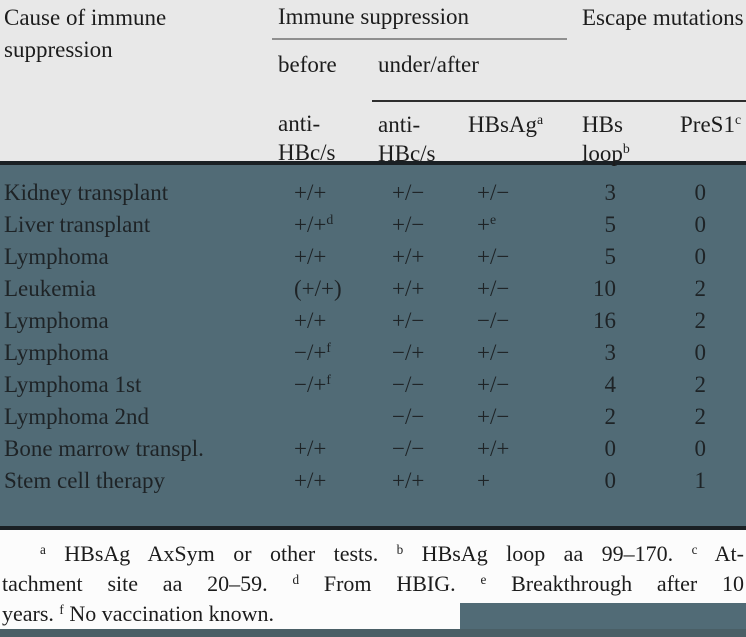 This screenshot has height=637, width=746. What do you see at coordinates (373, 417) in the screenshot?
I see `table-row: Lymphoma 2nd −/− +/− 2 2` at bounding box center [373, 417].